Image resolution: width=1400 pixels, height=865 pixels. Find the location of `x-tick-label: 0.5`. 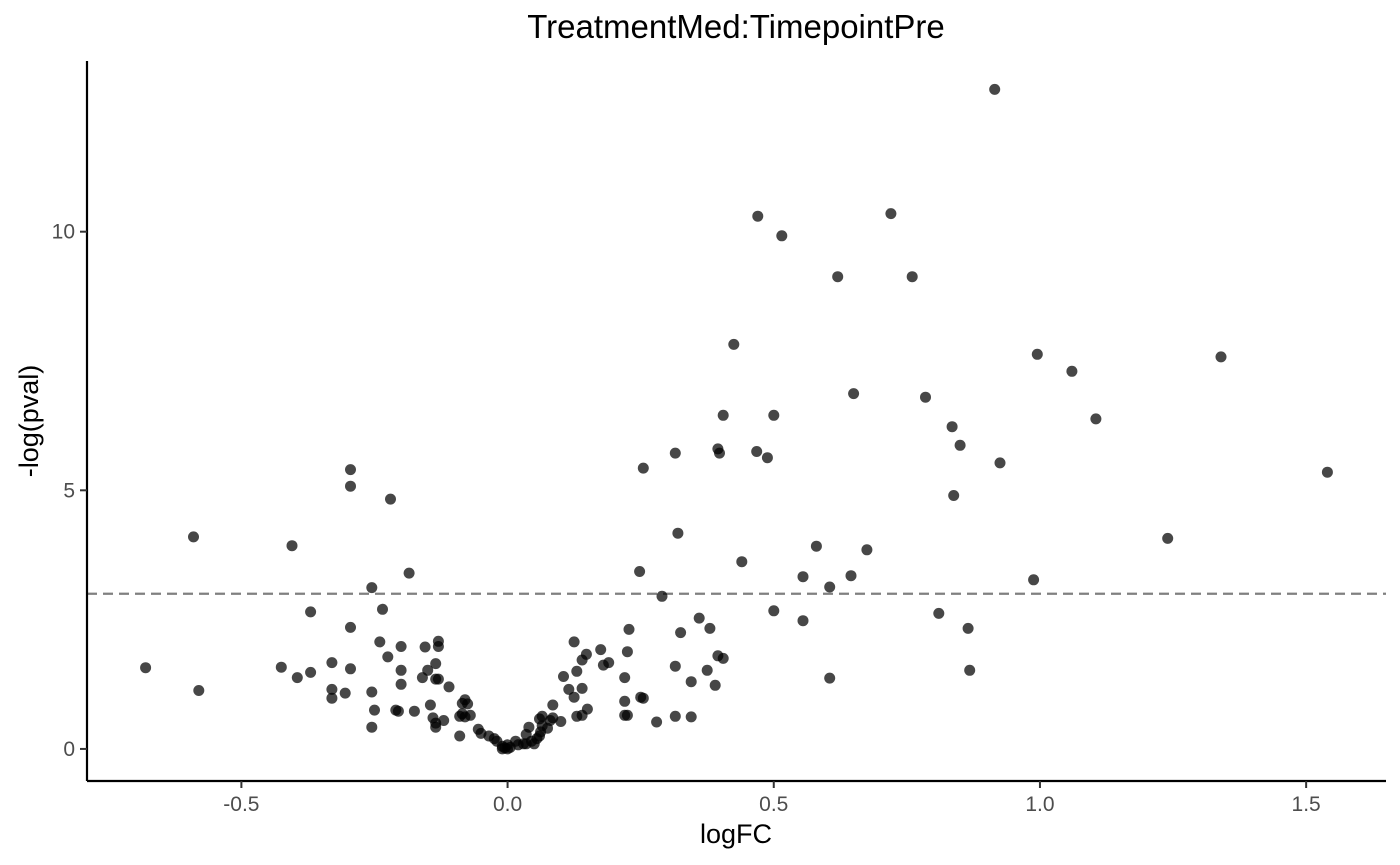

x-tick-label: 0.5 is located at coordinates (773, 804).